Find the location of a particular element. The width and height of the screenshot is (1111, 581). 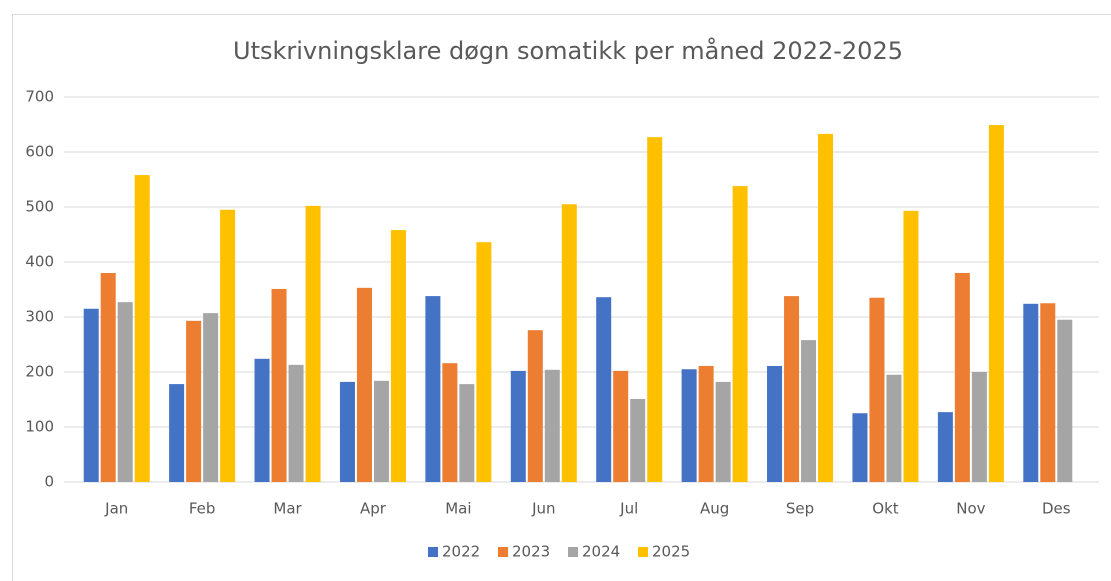

legend-label: 2025 is located at coordinates (671, 552).